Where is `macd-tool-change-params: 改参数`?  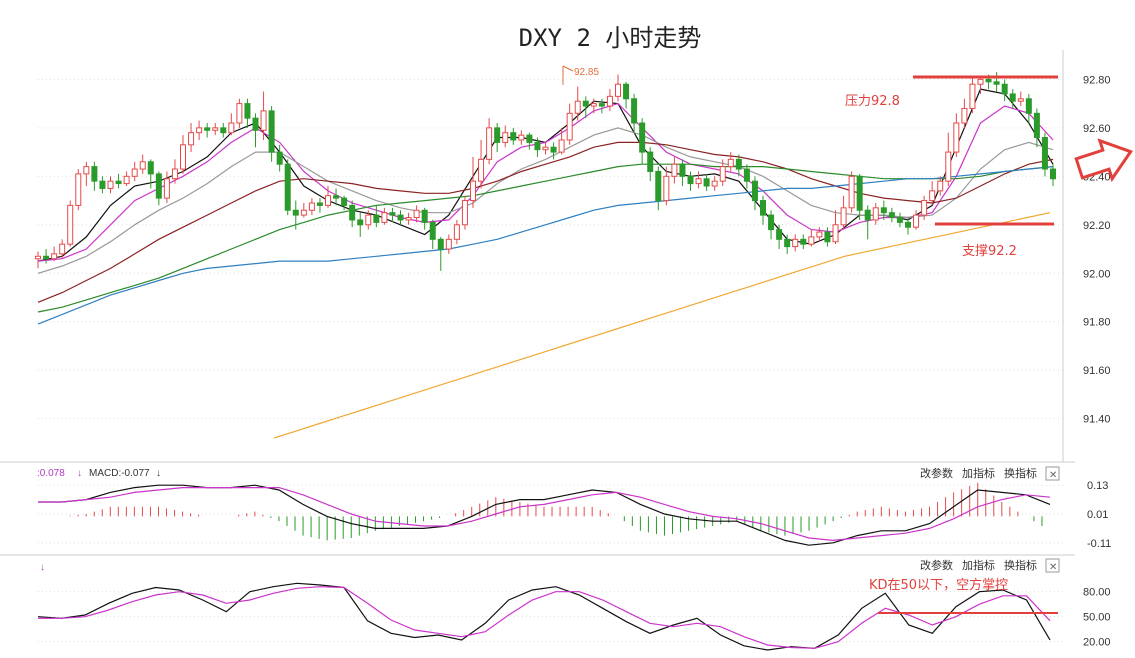
macd-tool-change-params: 改参数 is located at coordinates (936, 473).